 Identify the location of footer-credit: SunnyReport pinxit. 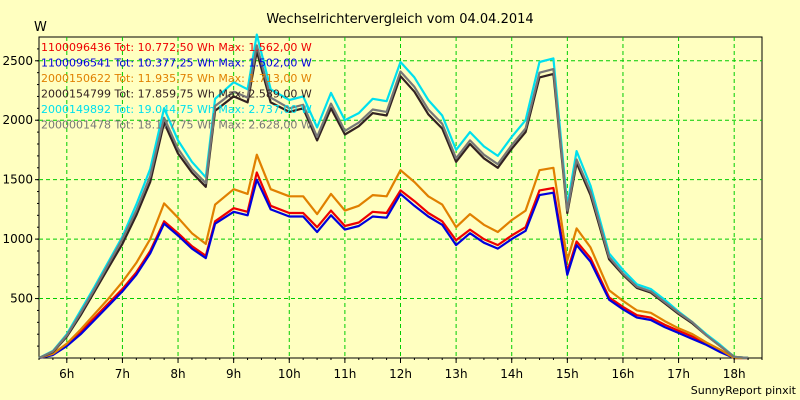
(744, 390).